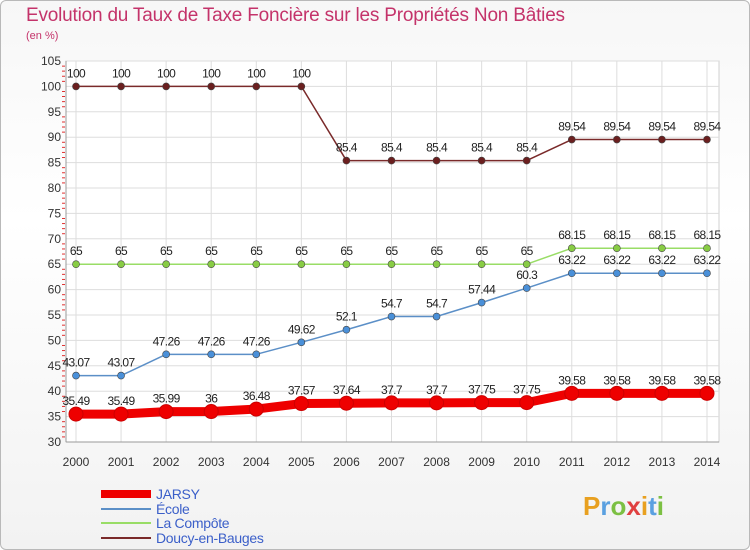 The width and height of the screenshot is (750, 550). Describe the element at coordinates (257, 341) in the screenshot. I see `data-label: 47.26` at that location.